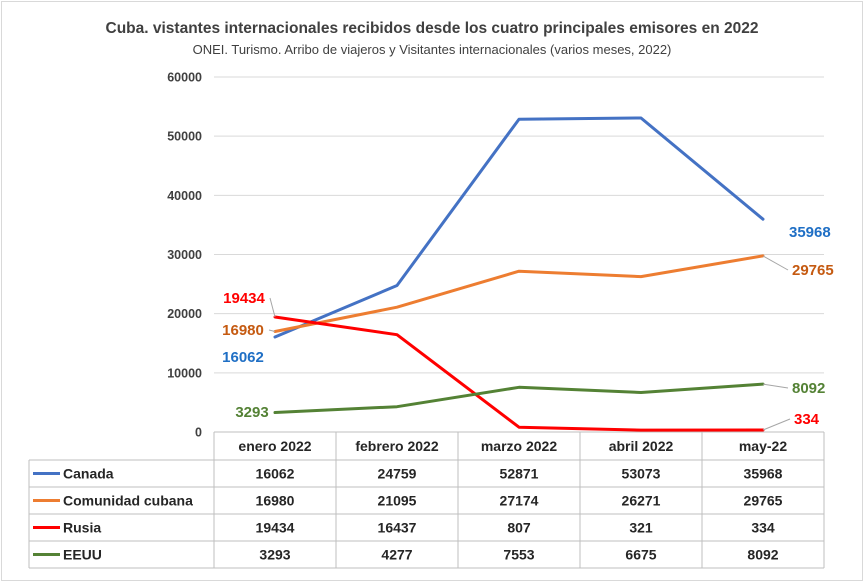  What do you see at coordinates (251, 412) in the screenshot?
I see `data-label: 3293` at bounding box center [251, 412].